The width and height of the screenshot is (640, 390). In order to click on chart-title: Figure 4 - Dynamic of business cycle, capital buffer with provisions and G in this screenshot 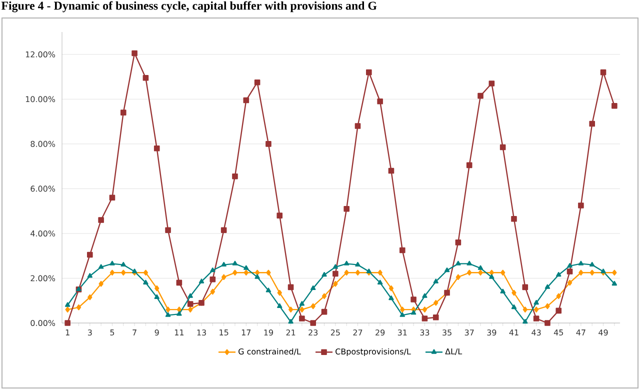, I will do `click(189, 6)`.